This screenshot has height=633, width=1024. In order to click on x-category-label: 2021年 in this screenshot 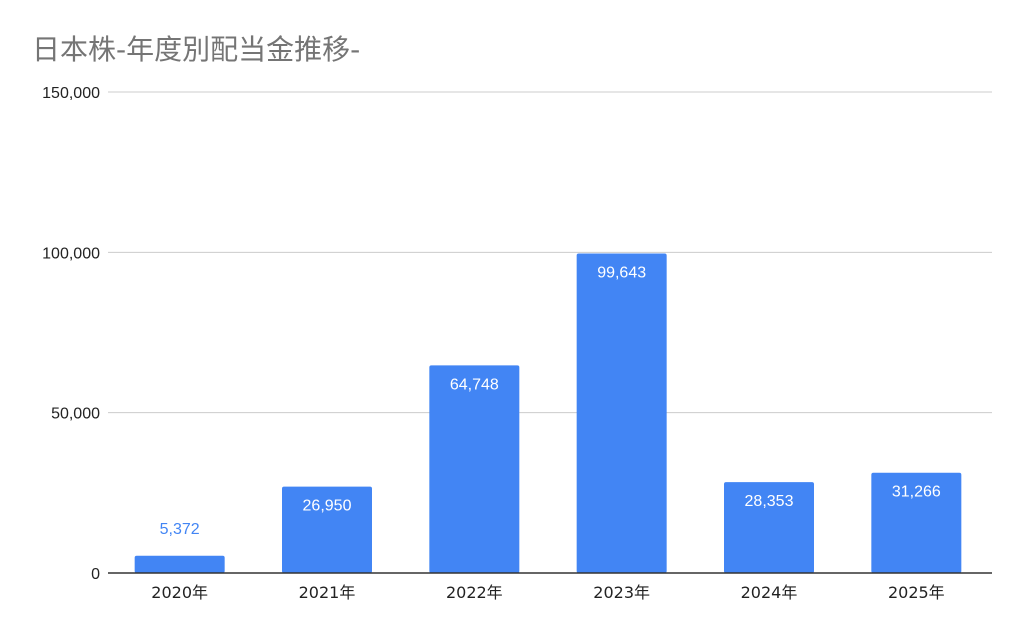, I will do `click(327, 592)`.